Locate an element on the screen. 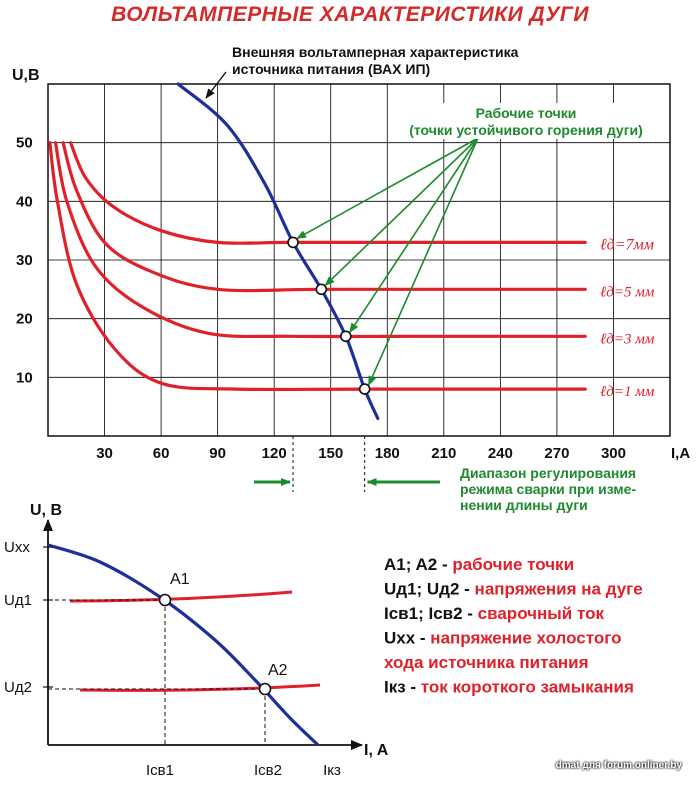 This screenshot has height=786, width=700. y-mark-label: Uд1 is located at coordinates (18, 600).